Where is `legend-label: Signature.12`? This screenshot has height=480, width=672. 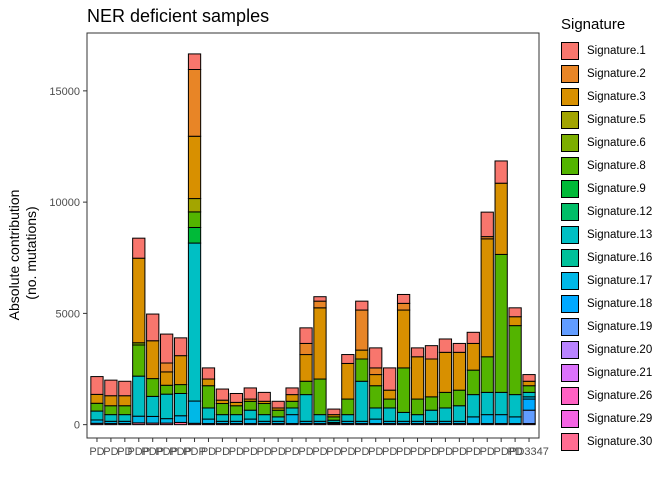
legend-label: Signature.12 is located at coordinates (620, 211).